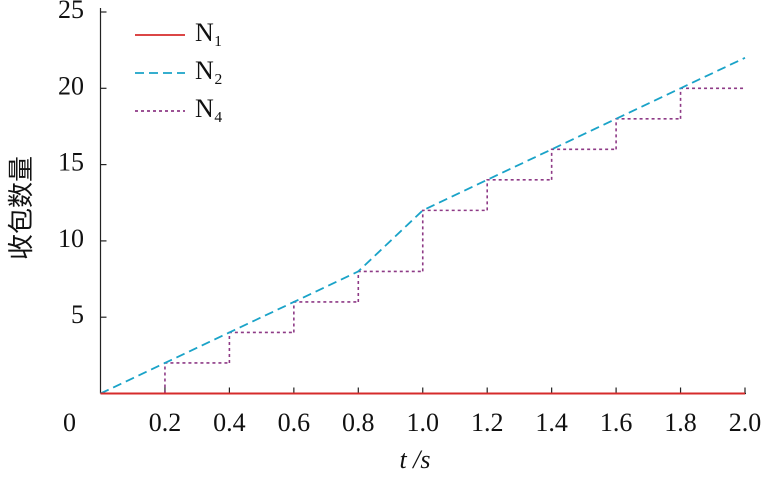 The image size is (771, 480). What do you see at coordinates (487, 422) in the screenshot?
I see `x-tick-label: 1.2` at bounding box center [487, 422].